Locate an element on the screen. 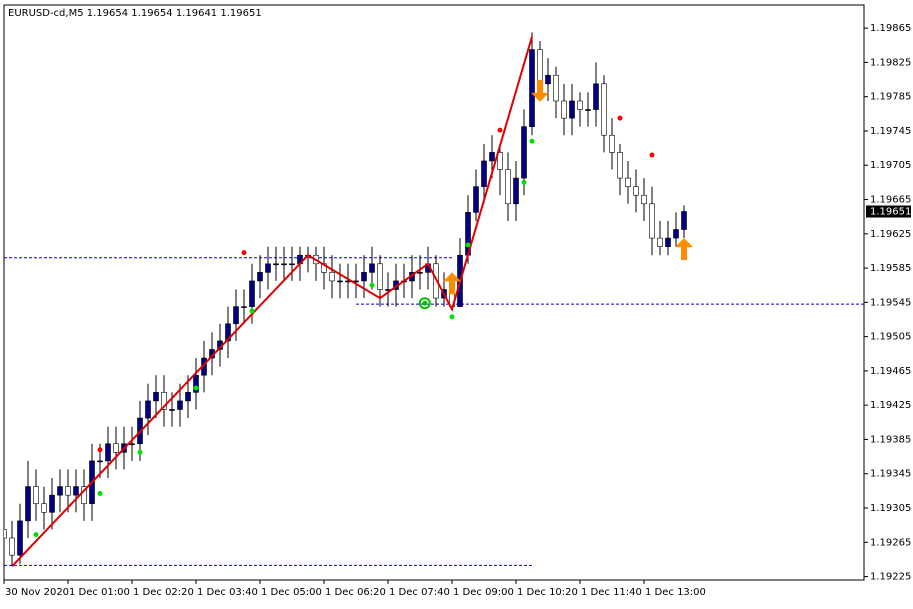 The image size is (913, 609). y-tick-label: 1.19465 is located at coordinates (890, 371).